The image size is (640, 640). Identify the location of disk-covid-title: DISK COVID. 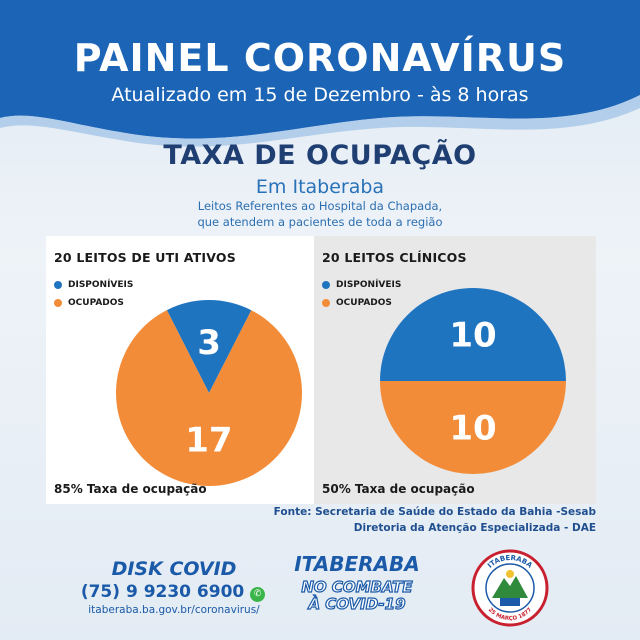
(174, 569).